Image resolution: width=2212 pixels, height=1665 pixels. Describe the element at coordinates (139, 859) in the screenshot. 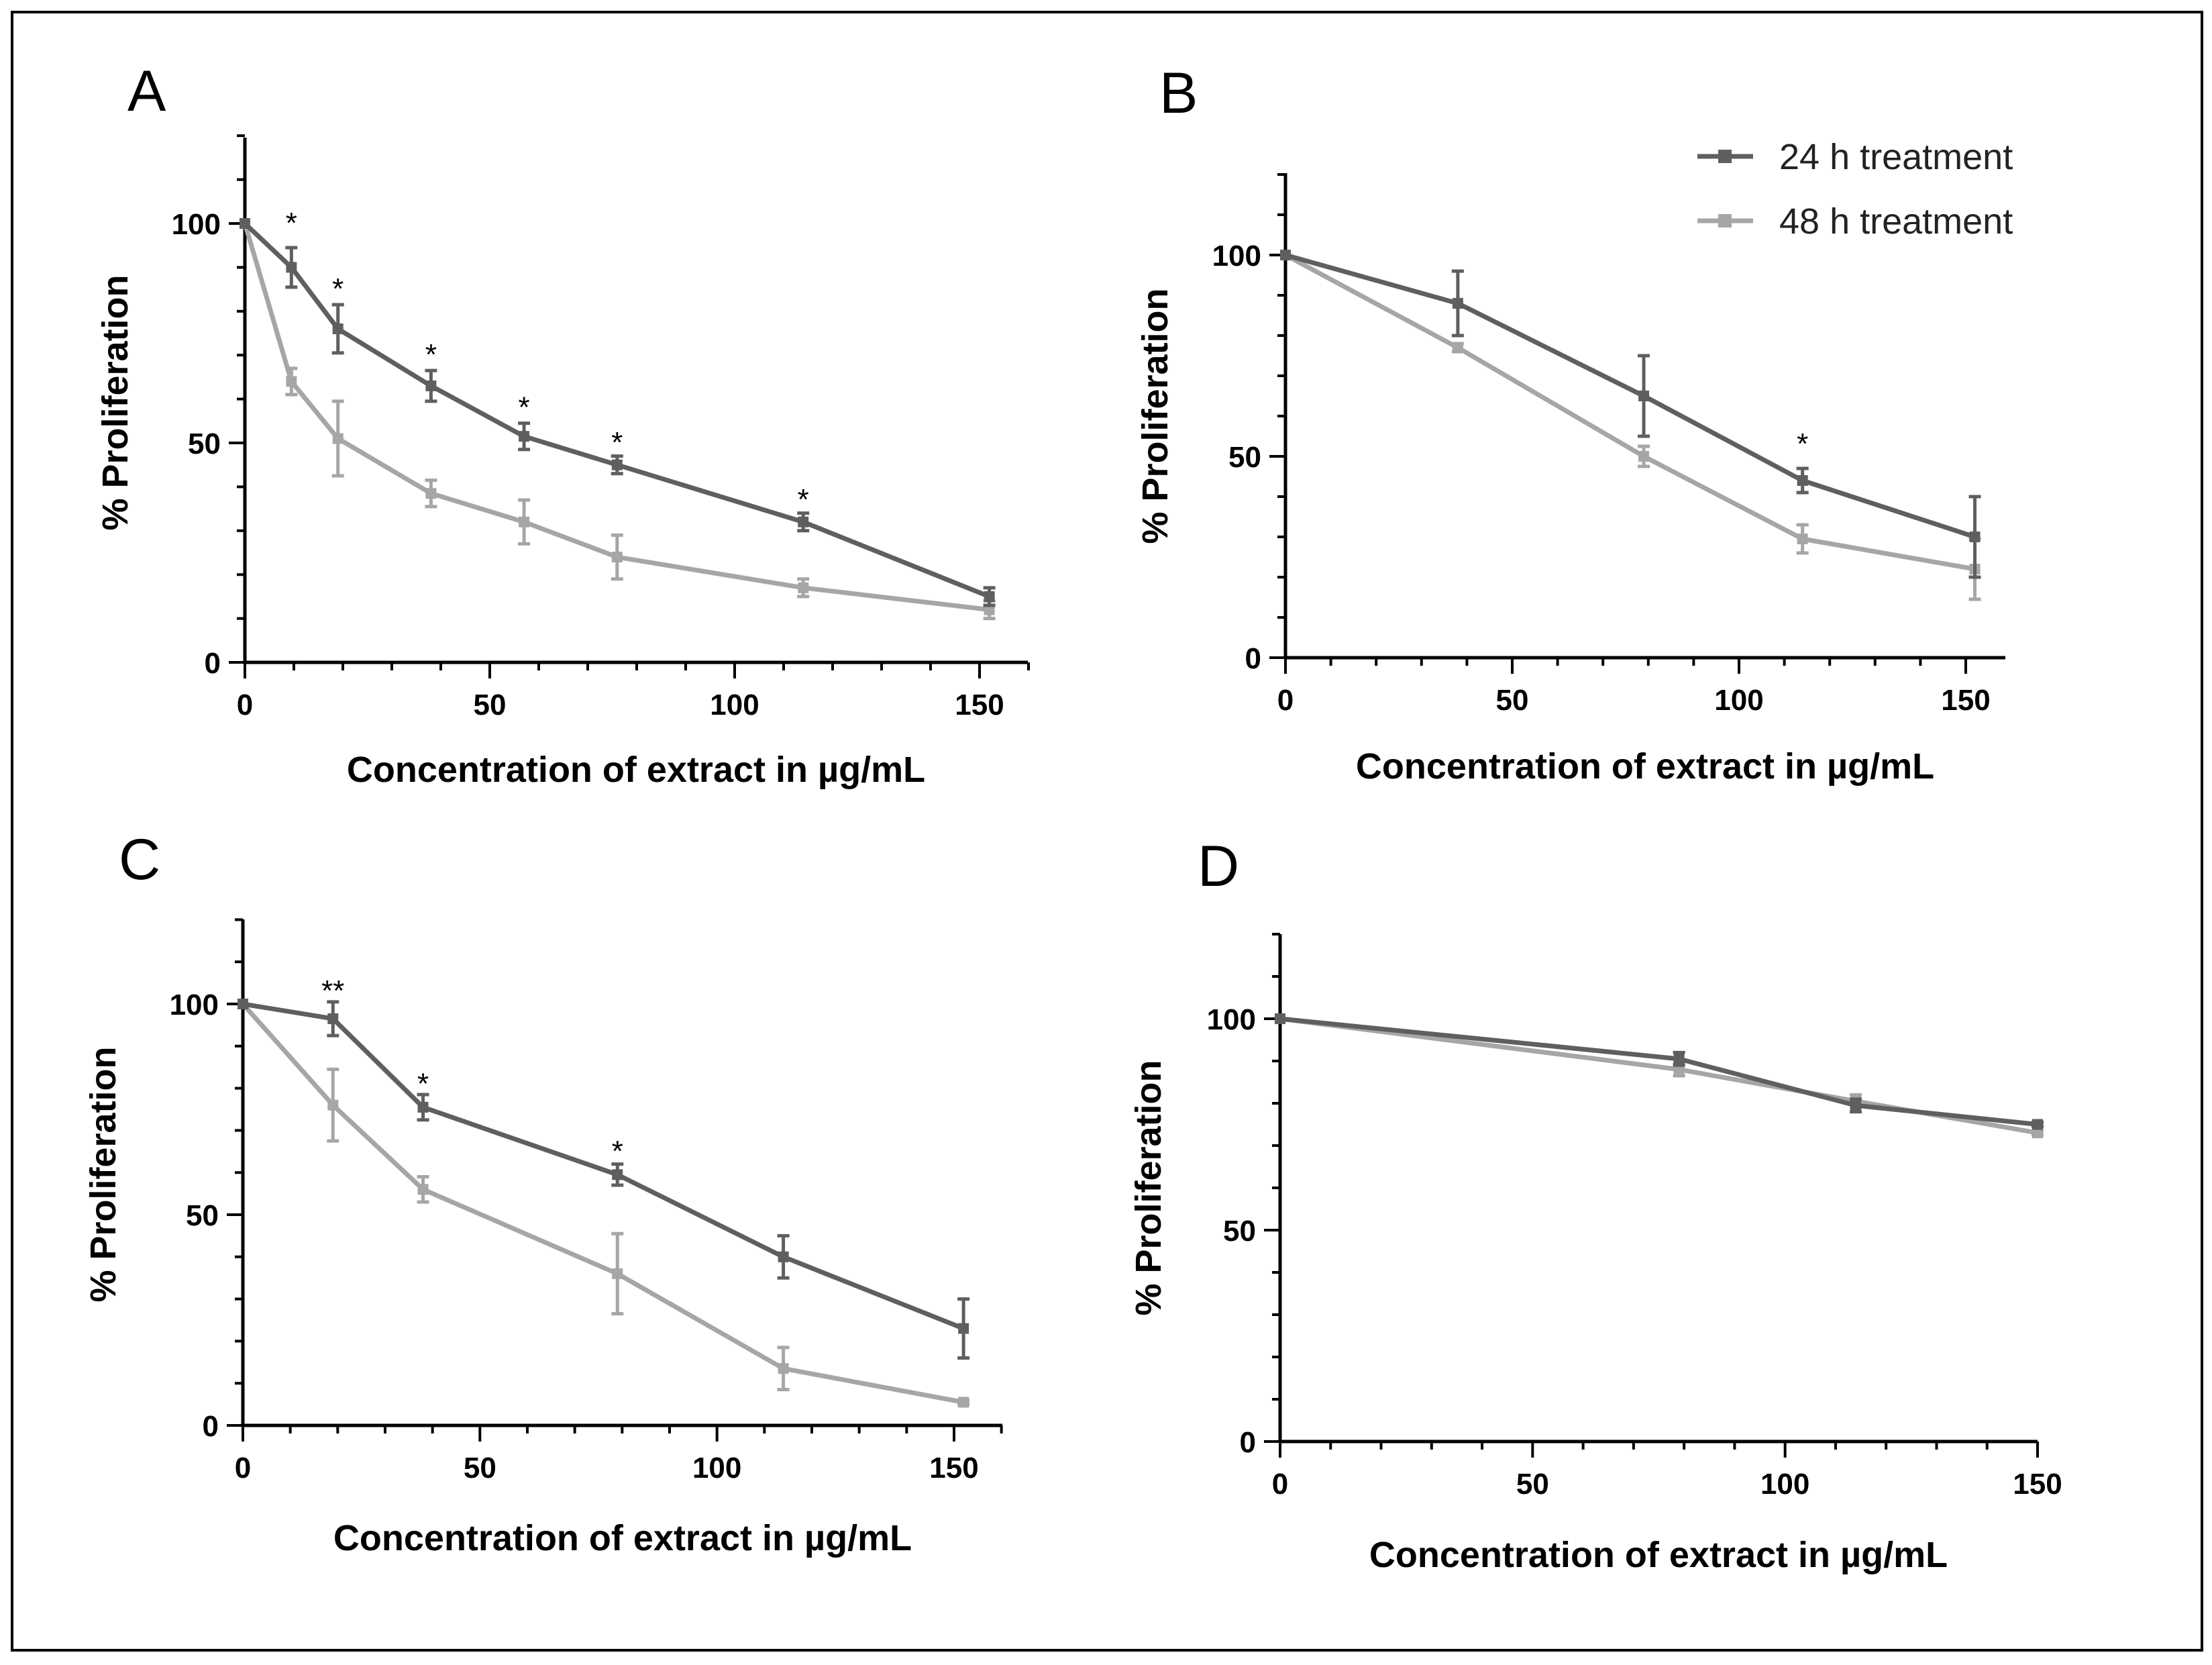

I see `panel-letter: C` at that location.